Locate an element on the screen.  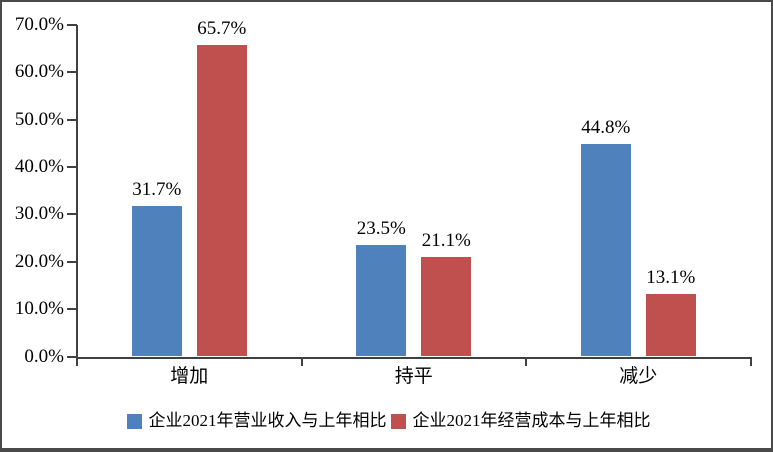
bar-revenue-decrease is located at coordinates (605, 250).